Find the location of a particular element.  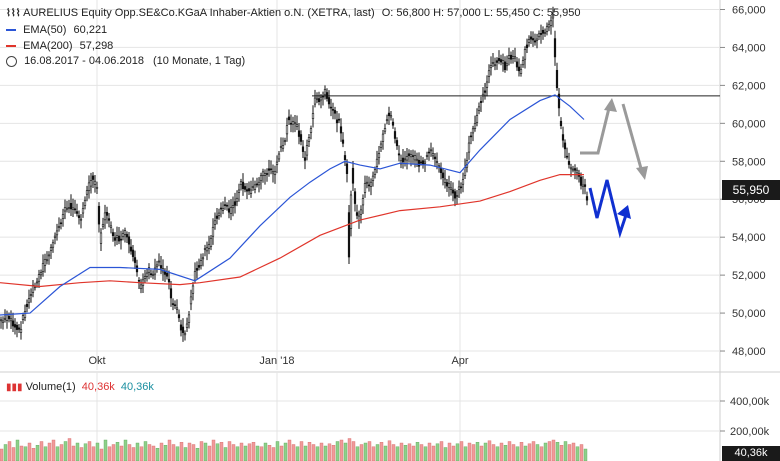

x-tick-label: Okt is located at coordinates (96, 361).